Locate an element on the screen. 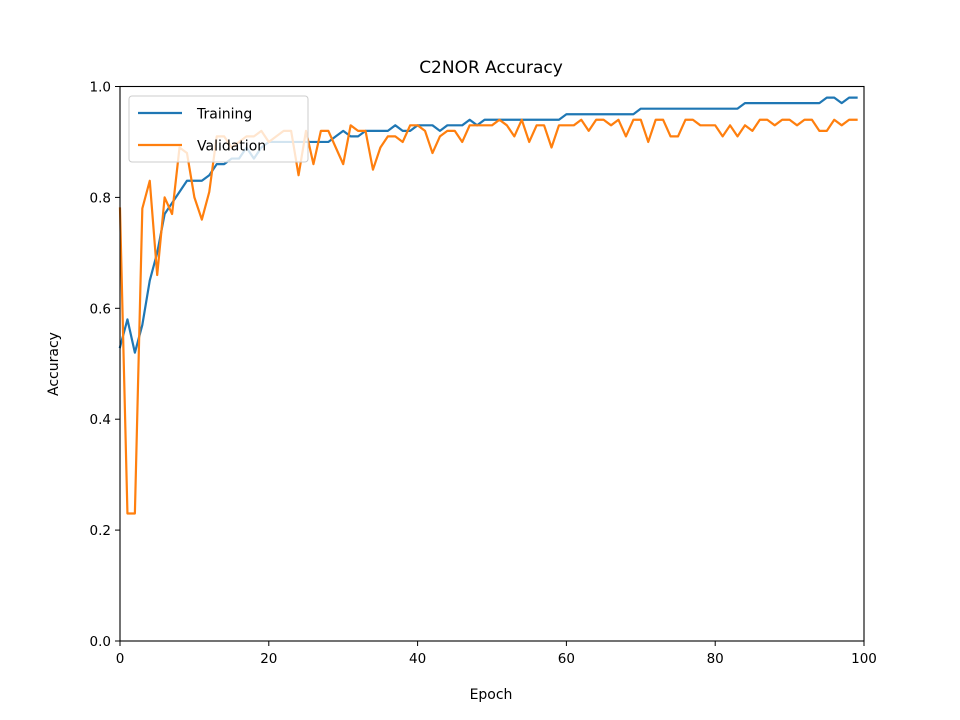 This screenshot has height=720, width=960. y-tick-label: 0.6 is located at coordinates (100, 309).